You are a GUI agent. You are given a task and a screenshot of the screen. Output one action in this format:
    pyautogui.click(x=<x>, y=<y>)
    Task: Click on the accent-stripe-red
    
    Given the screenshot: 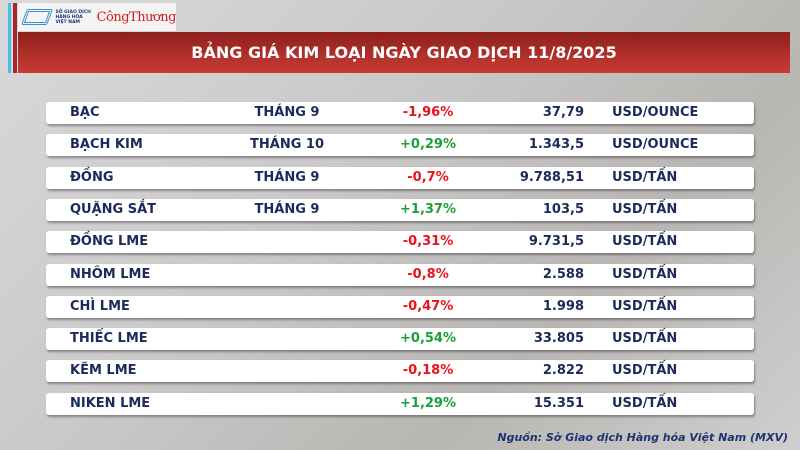 What is the action you would take?
    pyautogui.click(x=15, y=38)
    